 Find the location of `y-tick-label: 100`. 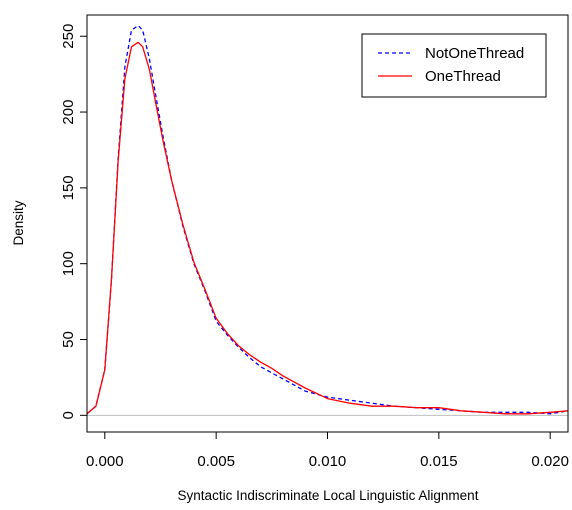

y-tick-label: 100 is located at coordinates (68, 263).